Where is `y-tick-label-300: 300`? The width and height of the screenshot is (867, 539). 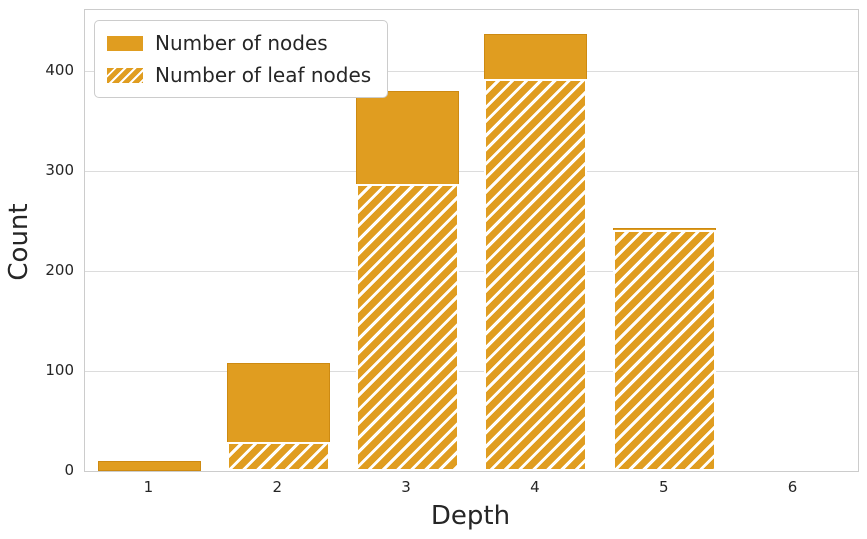
y-tick-label-300: 300 is located at coordinates (59, 170).